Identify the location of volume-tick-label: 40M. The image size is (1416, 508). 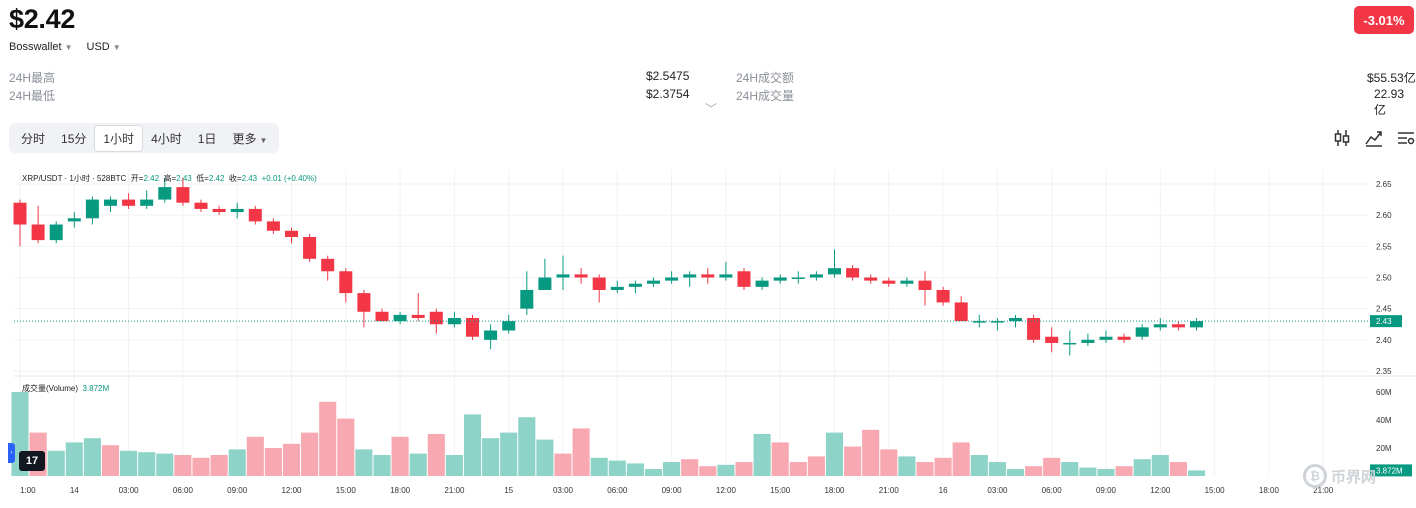
(1384, 420).